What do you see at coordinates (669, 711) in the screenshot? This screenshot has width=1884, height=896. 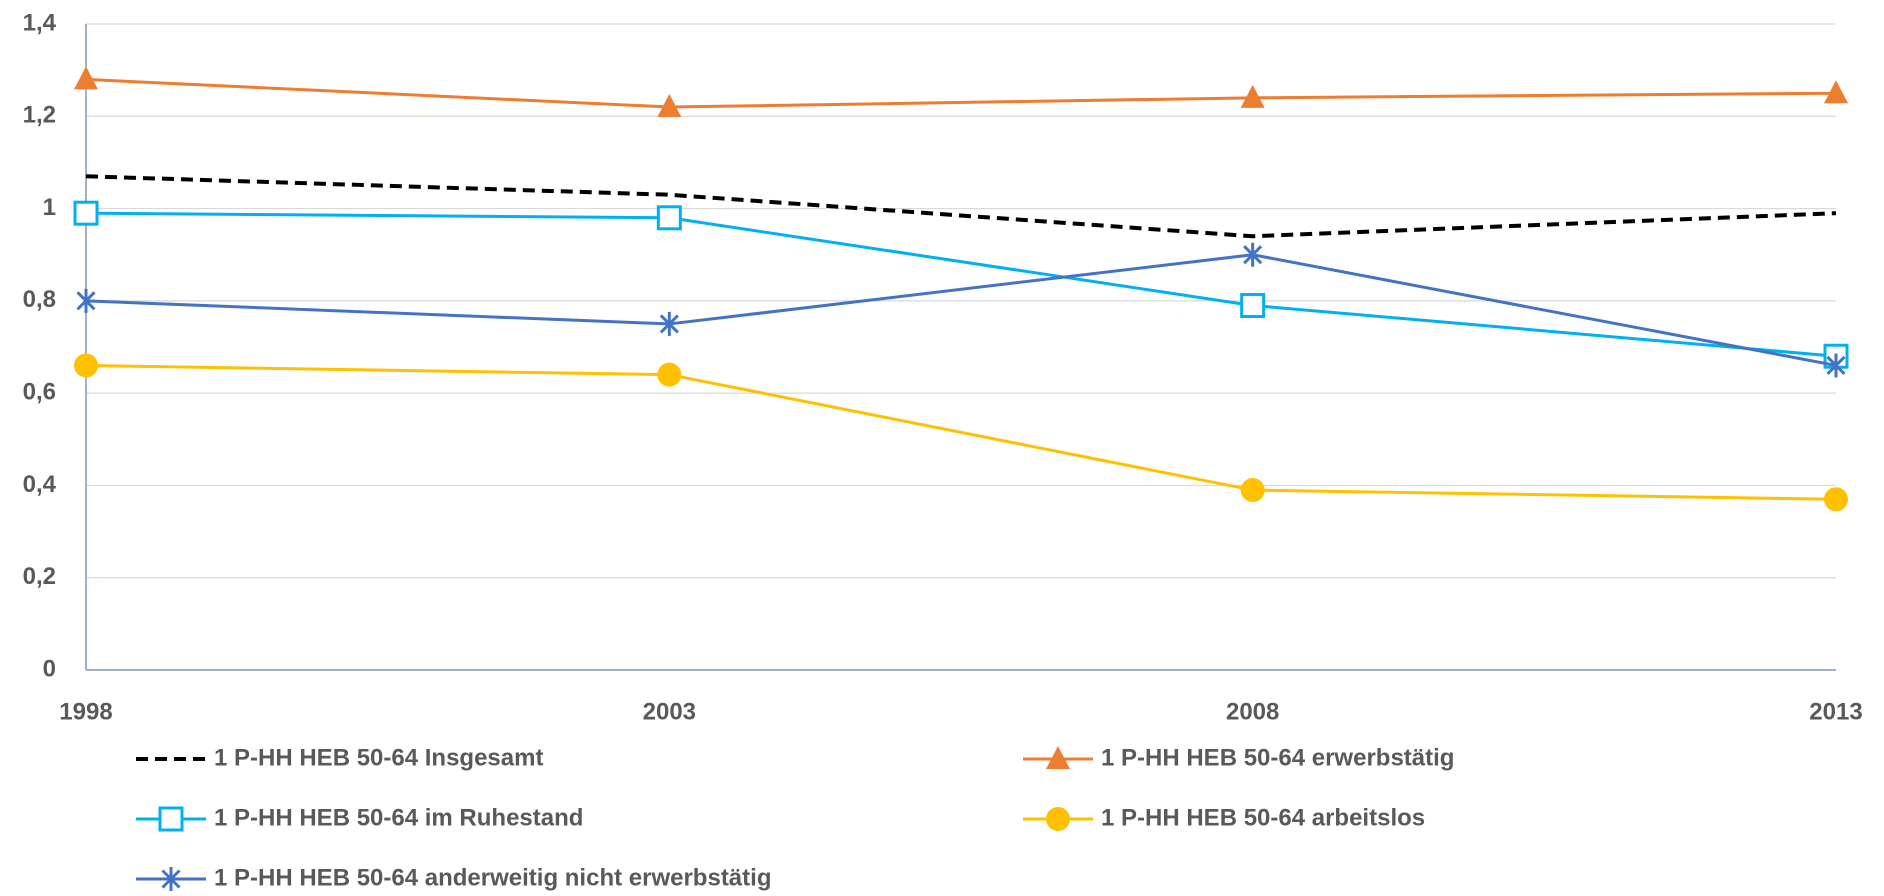 I see `x-tick-label: 2003` at bounding box center [669, 711].